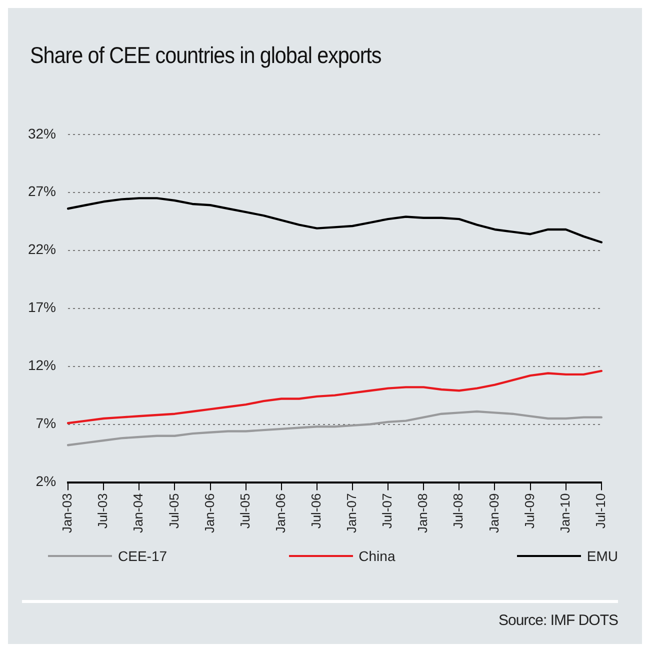  What do you see at coordinates (42, 191) in the screenshot?
I see `y-tick-label: 27%` at bounding box center [42, 191].